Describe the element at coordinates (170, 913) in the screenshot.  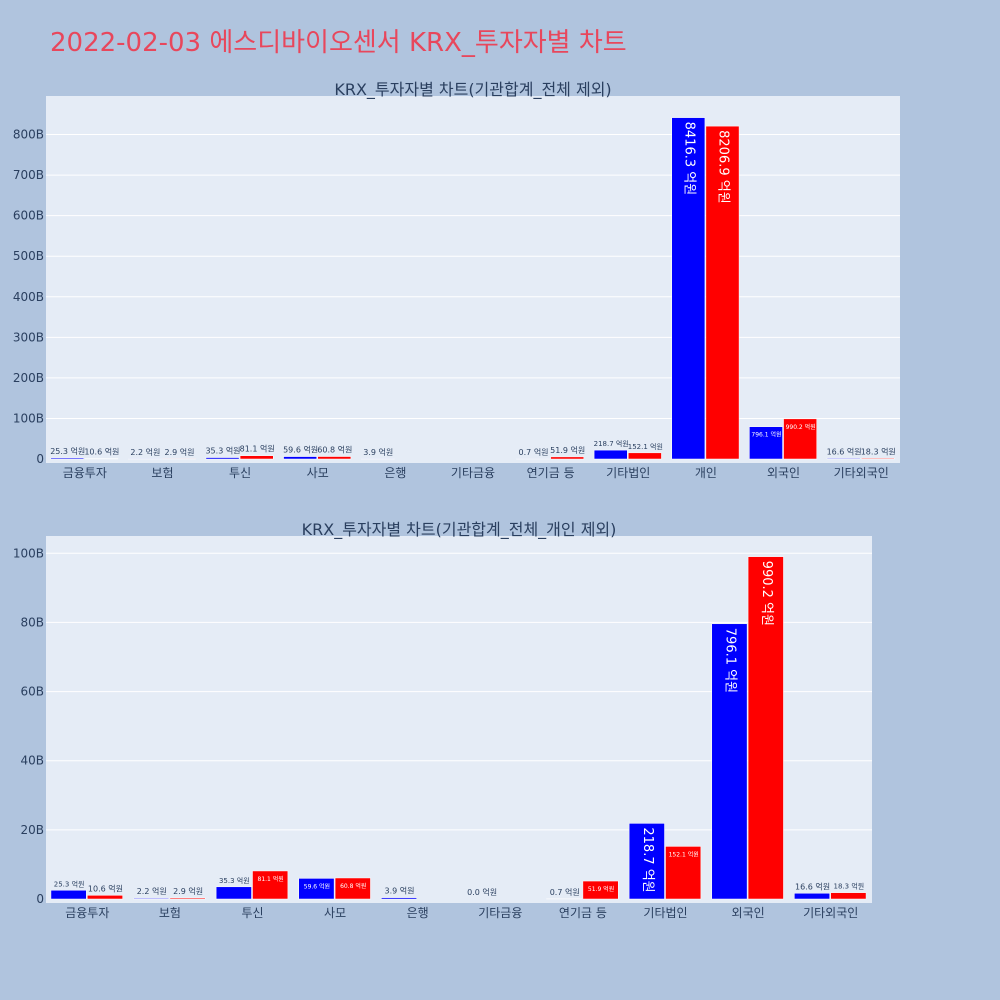
I see `x-tick-label: 보험` at that location.